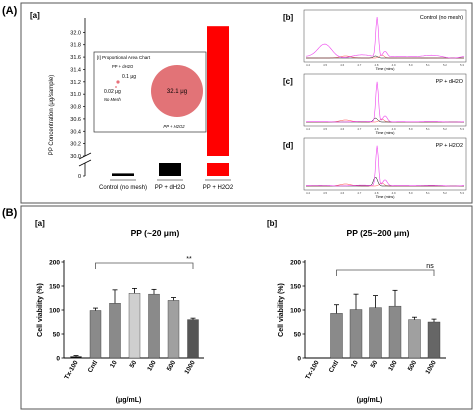  What do you see at coordinates (10, 213) in the screenshot?
I see `panel-b-label: (B)` at bounding box center [10, 213].